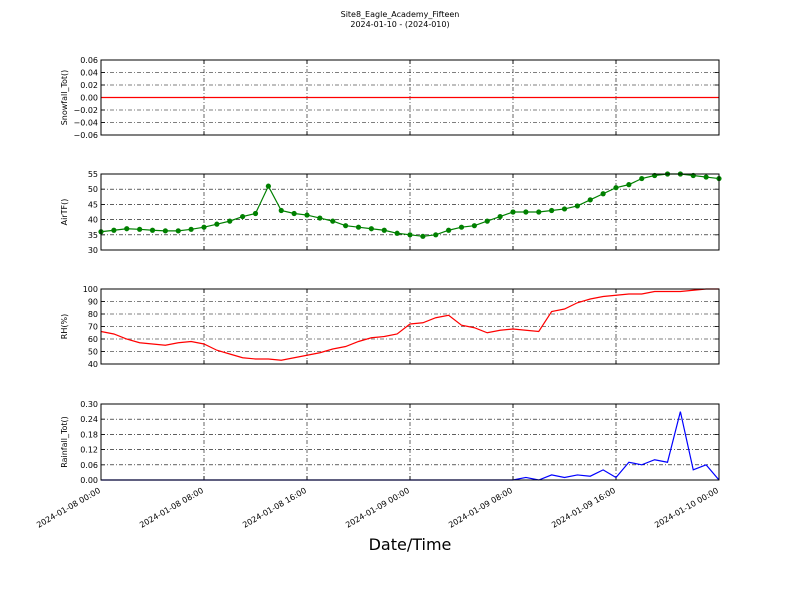  What do you see at coordinates (377, 508) in the screenshot?
I see `x-tick-label: 2024-01-09 00:00` at bounding box center [377, 508].